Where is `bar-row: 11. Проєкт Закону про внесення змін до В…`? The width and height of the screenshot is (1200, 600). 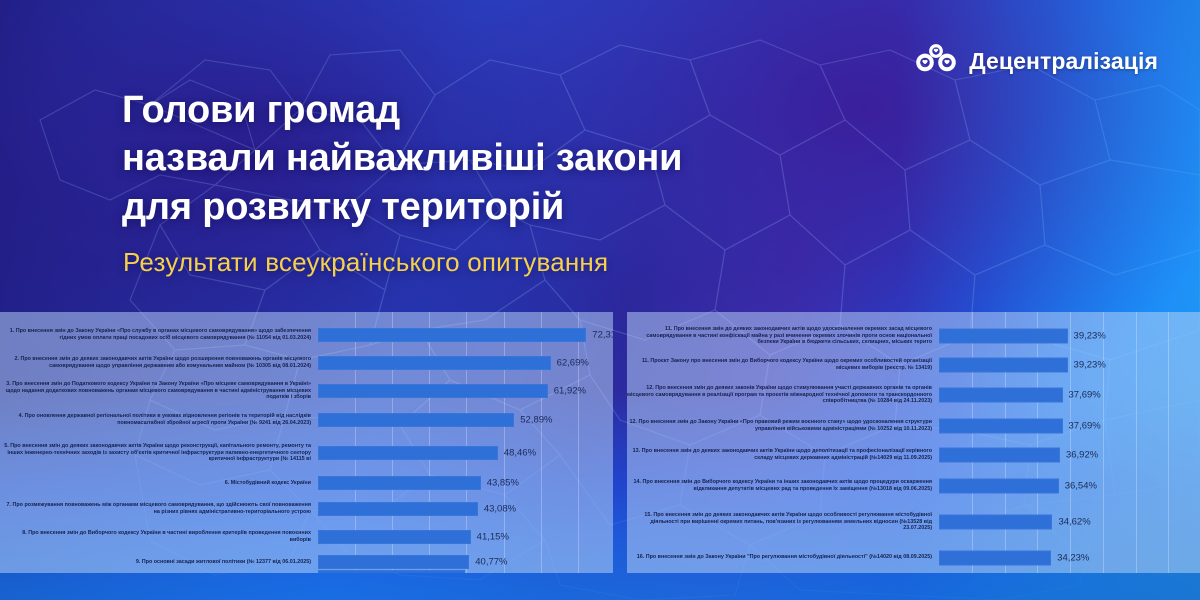
bar-row: 11. Проєкт Закону про внесення змін до В… is located at coordinates (913, 365).